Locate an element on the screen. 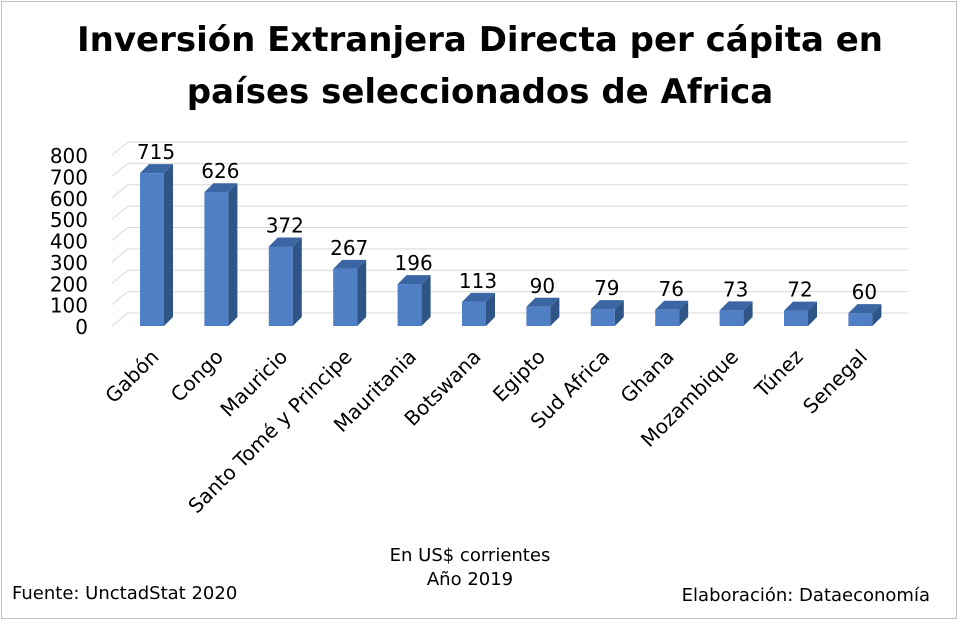 This screenshot has height=622, width=960. source-note: Fuente: UnctadStat 2020 is located at coordinates (125, 593).